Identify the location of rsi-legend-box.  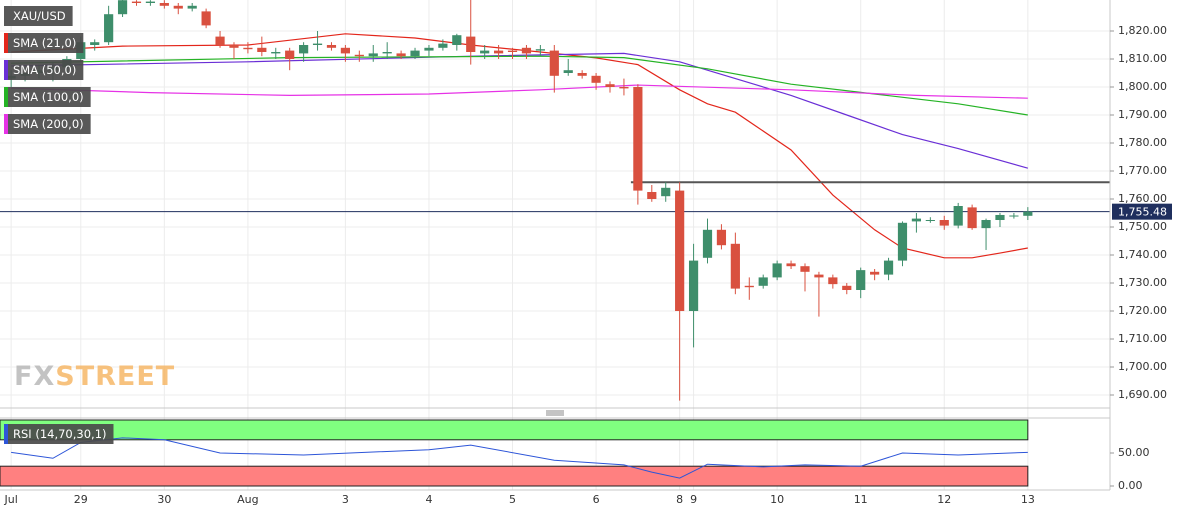
(59, 434).